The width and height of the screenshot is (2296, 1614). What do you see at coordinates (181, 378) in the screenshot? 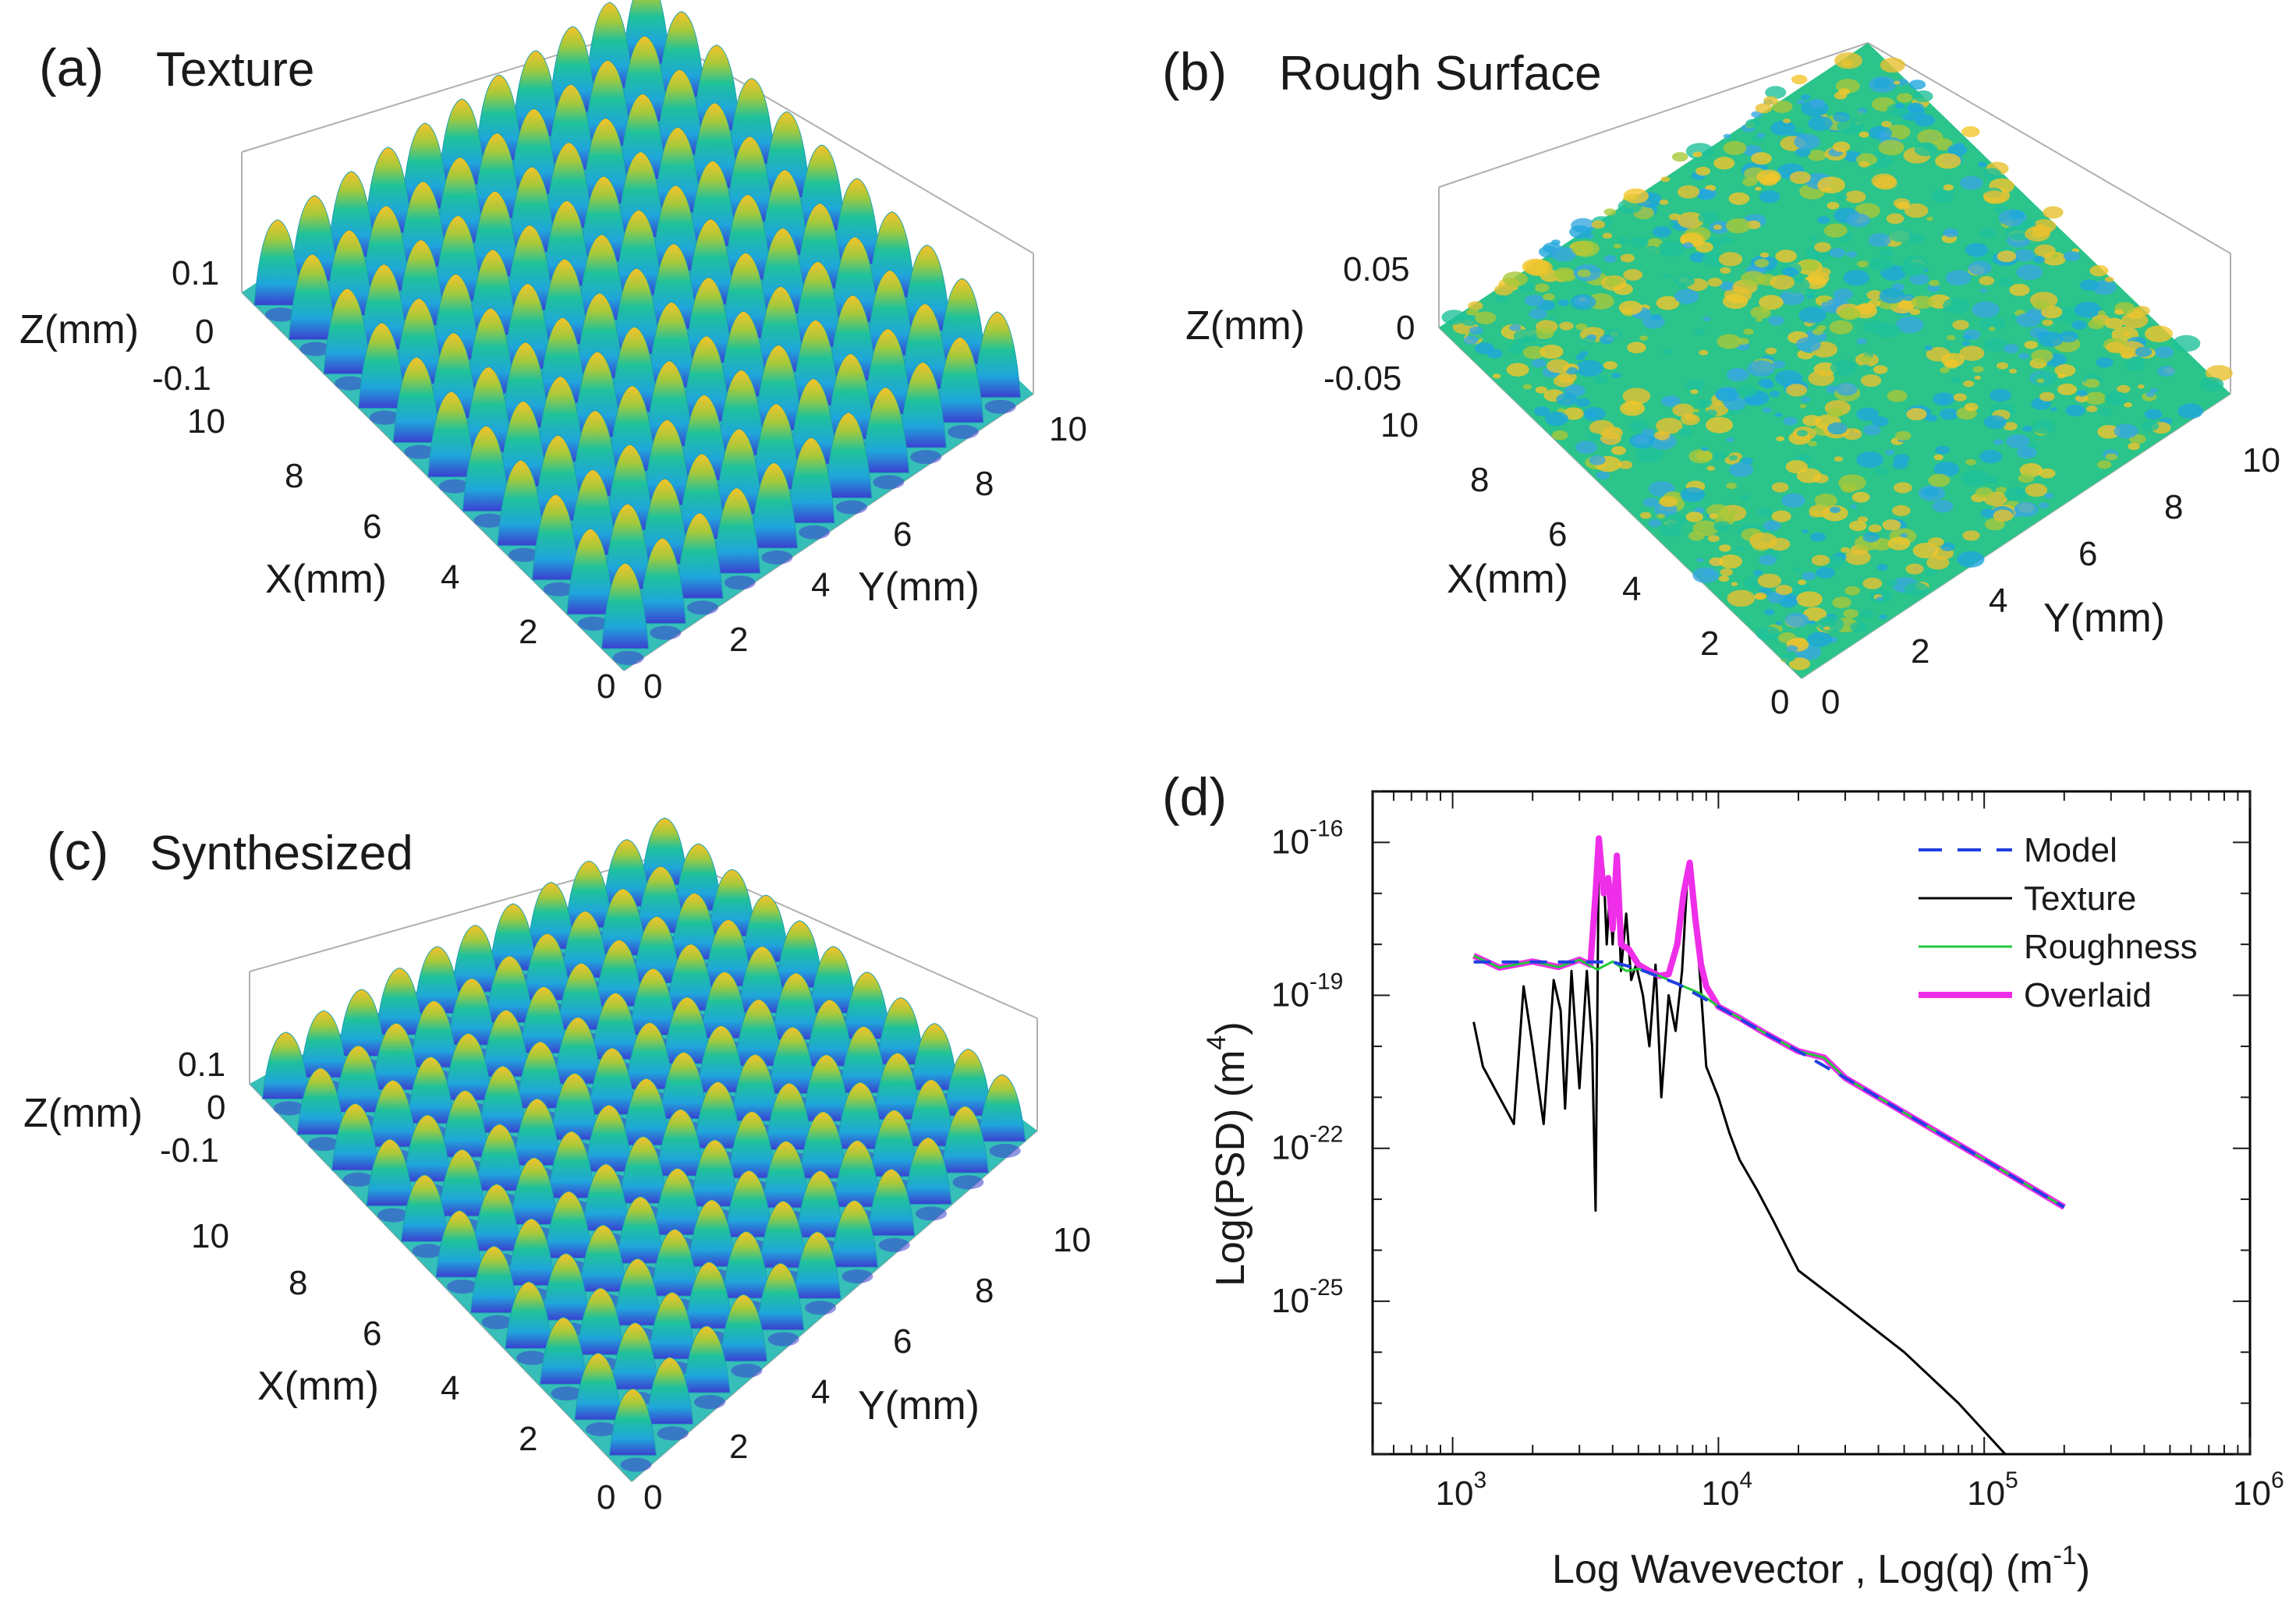
I see `panel-a-ztick: -0.1` at bounding box center [181, 378].